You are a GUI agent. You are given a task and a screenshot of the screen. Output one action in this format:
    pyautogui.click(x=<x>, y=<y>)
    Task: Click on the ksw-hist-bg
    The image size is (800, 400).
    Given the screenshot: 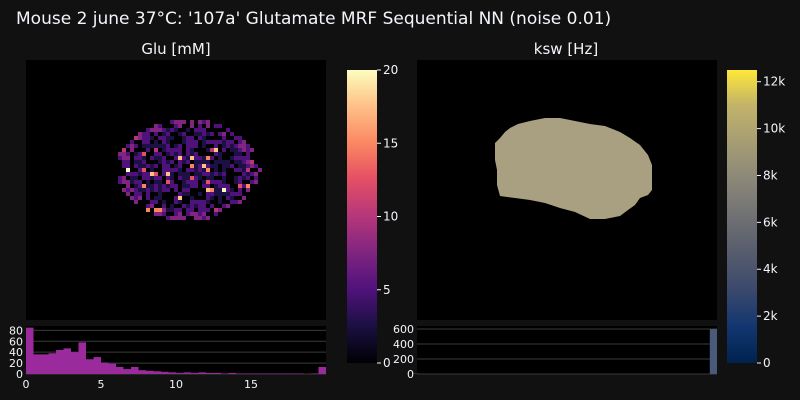 What is the action you would take?
    pyautogui.click(x=567, y=350)
    